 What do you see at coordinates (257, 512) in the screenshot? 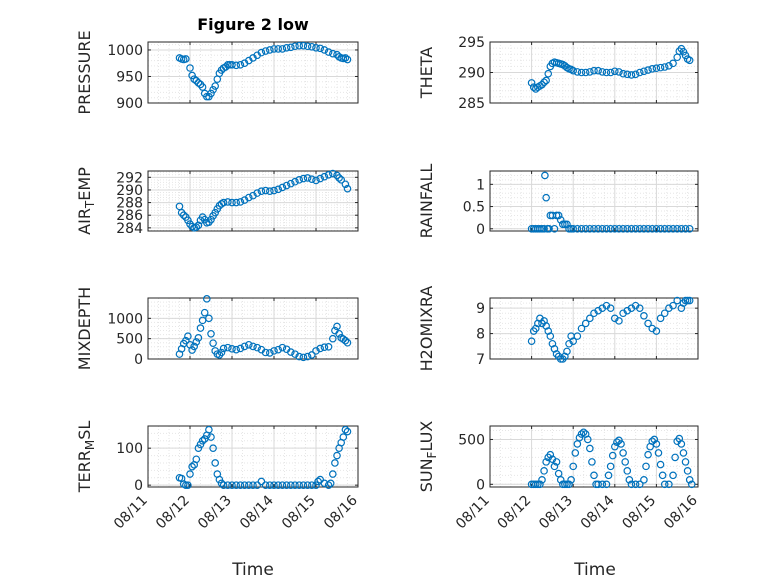
I see `x-tick-label: 08/14` at bounding box center [257, 512].